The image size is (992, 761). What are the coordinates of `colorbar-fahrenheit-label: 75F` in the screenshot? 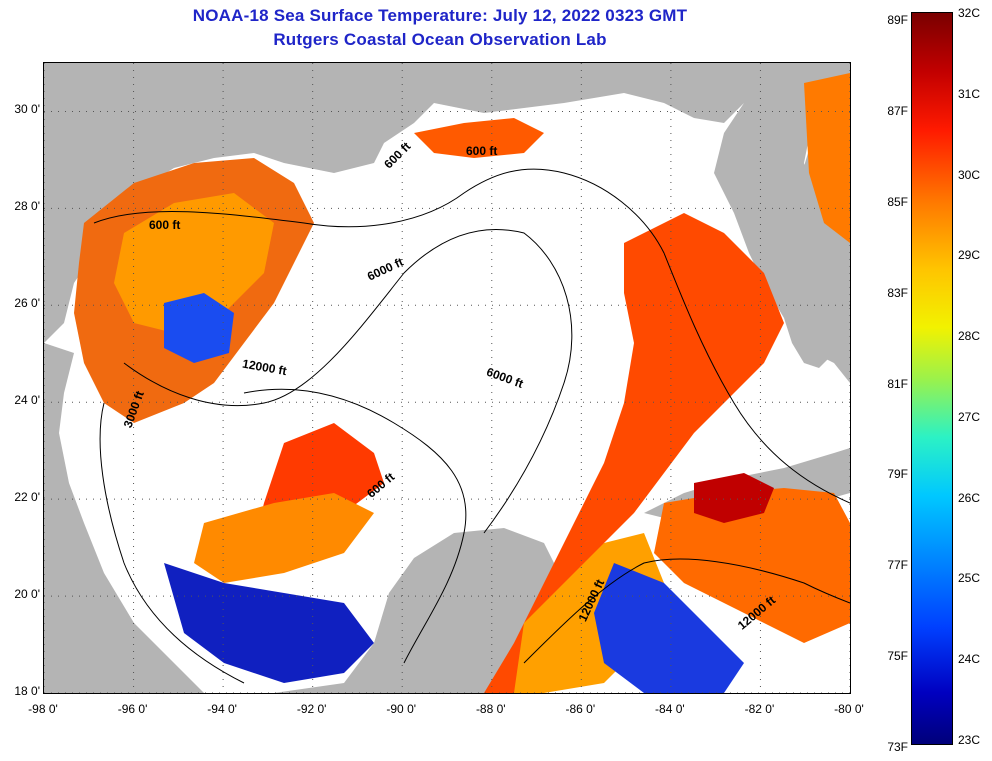 It's located at (897, 656).